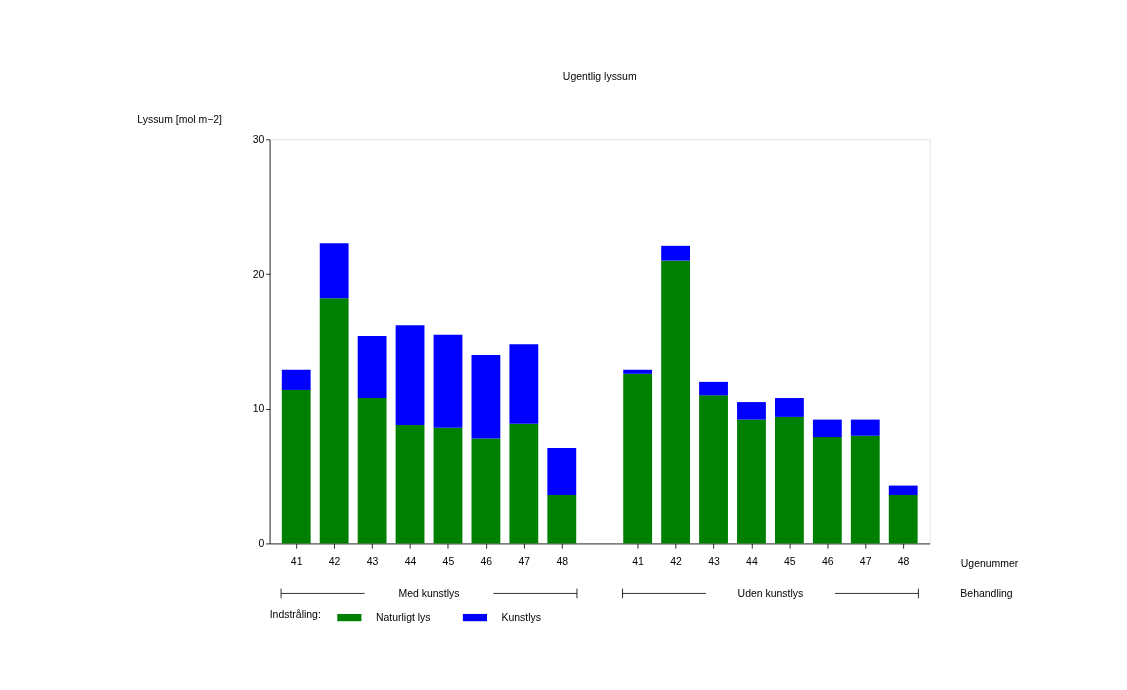  I want to click on x-axis-title: Ugenummer, so click(989, 564).